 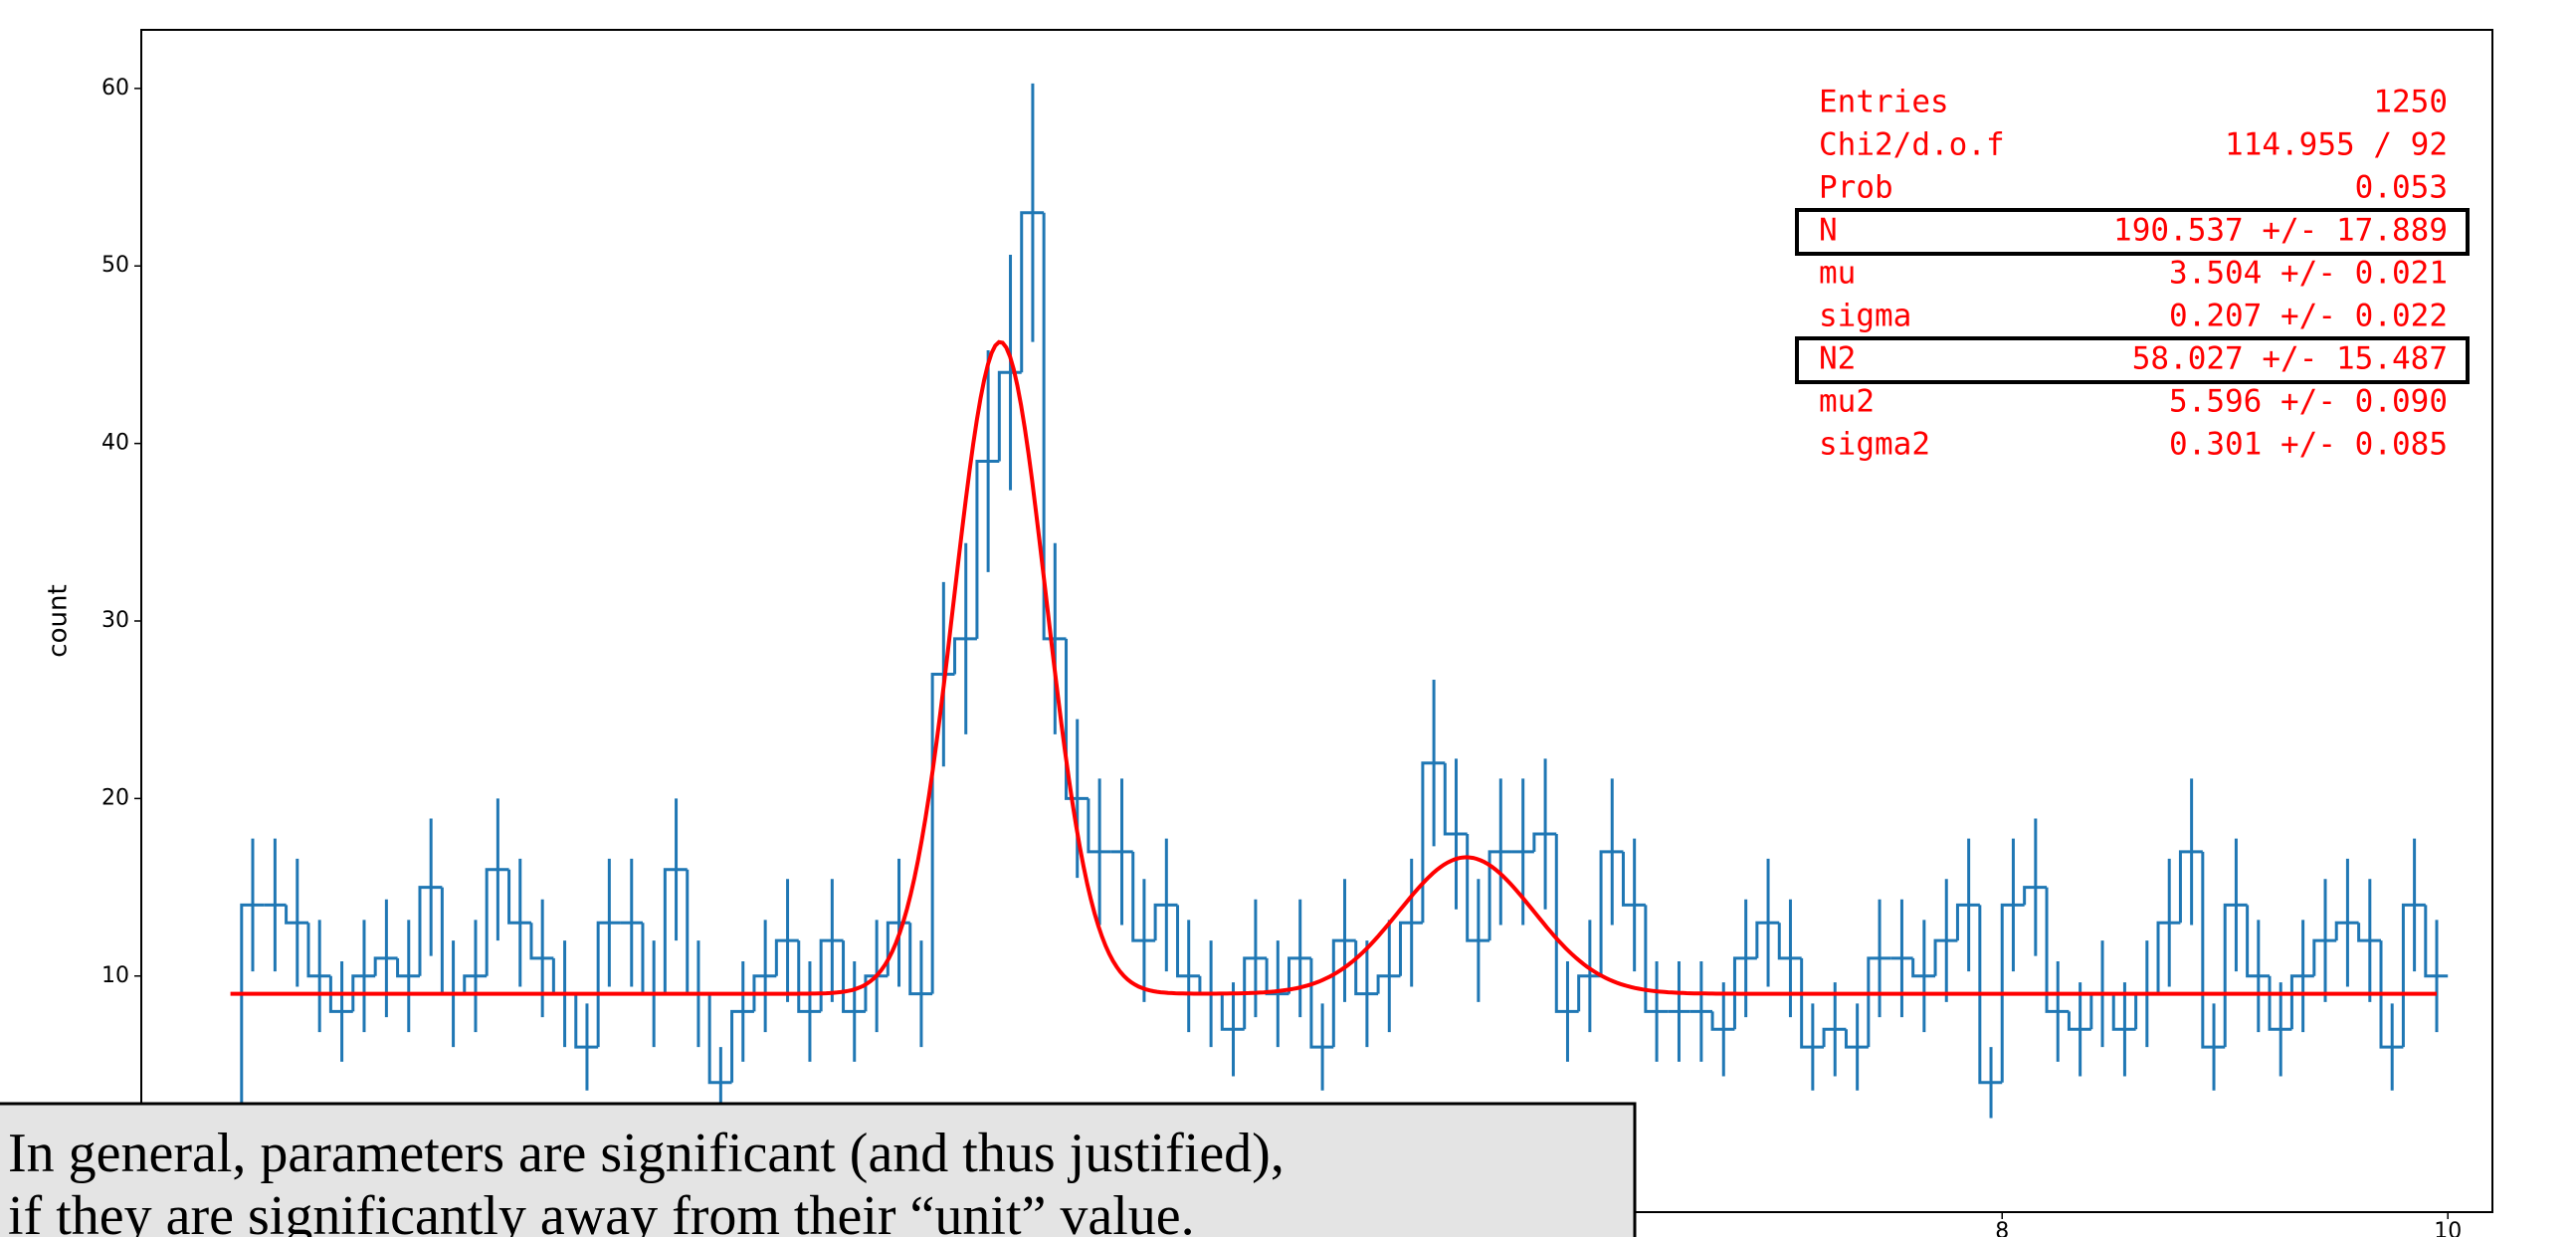 I want to click on stat-value: 0.301 +/- 0.085, so click(x=2308, y=445).